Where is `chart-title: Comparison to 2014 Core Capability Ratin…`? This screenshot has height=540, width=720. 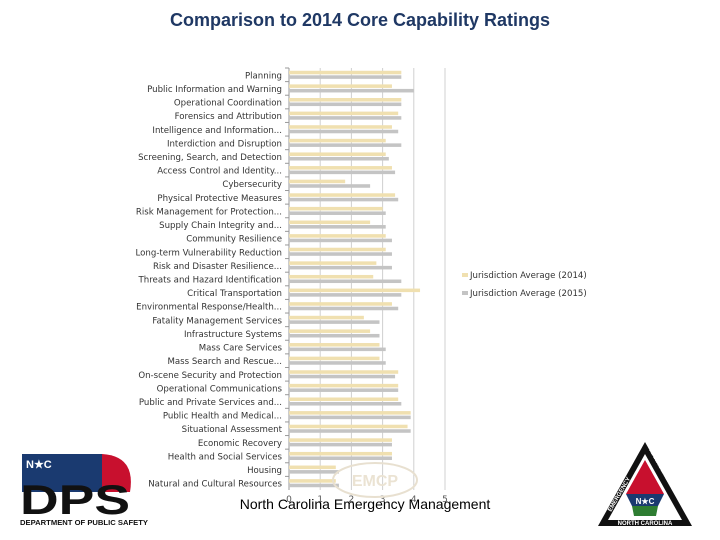 chart-title: Comparison to 2014 Core Capability Ratin… is located at coordinates (360, 20).